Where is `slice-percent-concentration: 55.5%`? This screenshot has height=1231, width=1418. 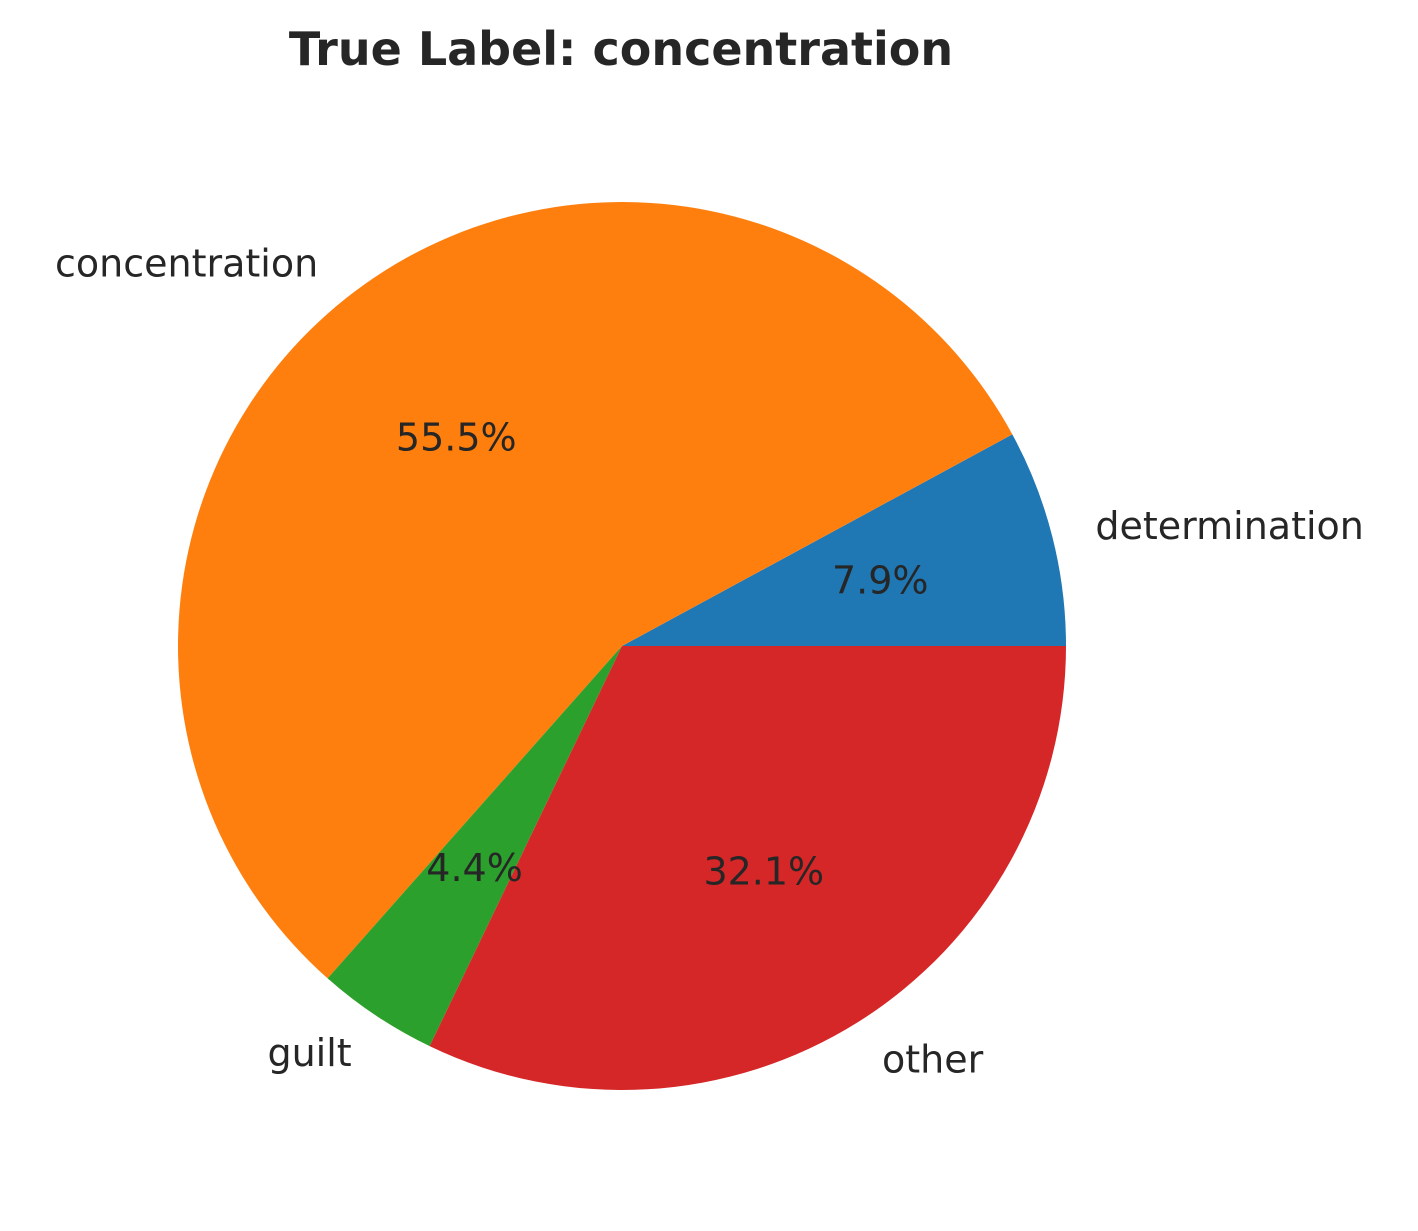 slice-percent-concentration: 55.5% is located at coordinates (456, 437).